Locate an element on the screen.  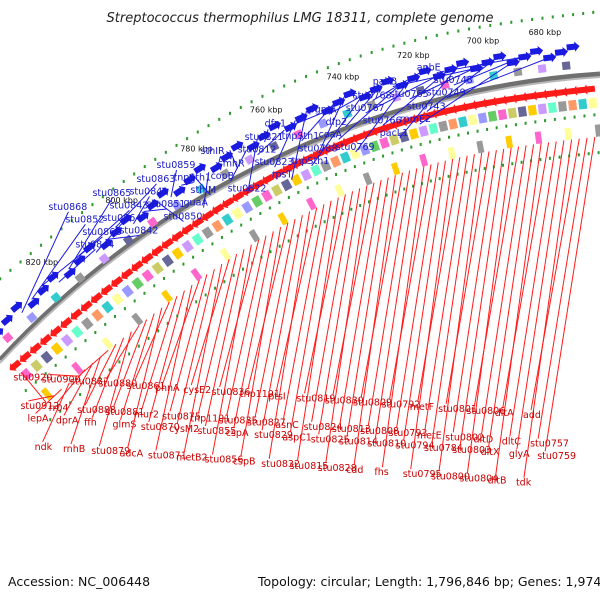
forward-gene-label: guaA is located at coordinates (196, 203).